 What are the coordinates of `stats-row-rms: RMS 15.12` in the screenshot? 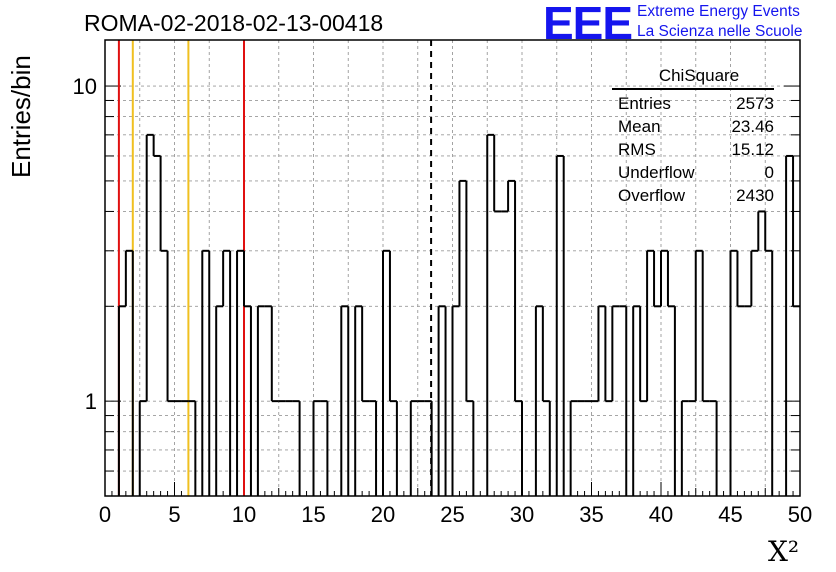 It's located at (693, 149).